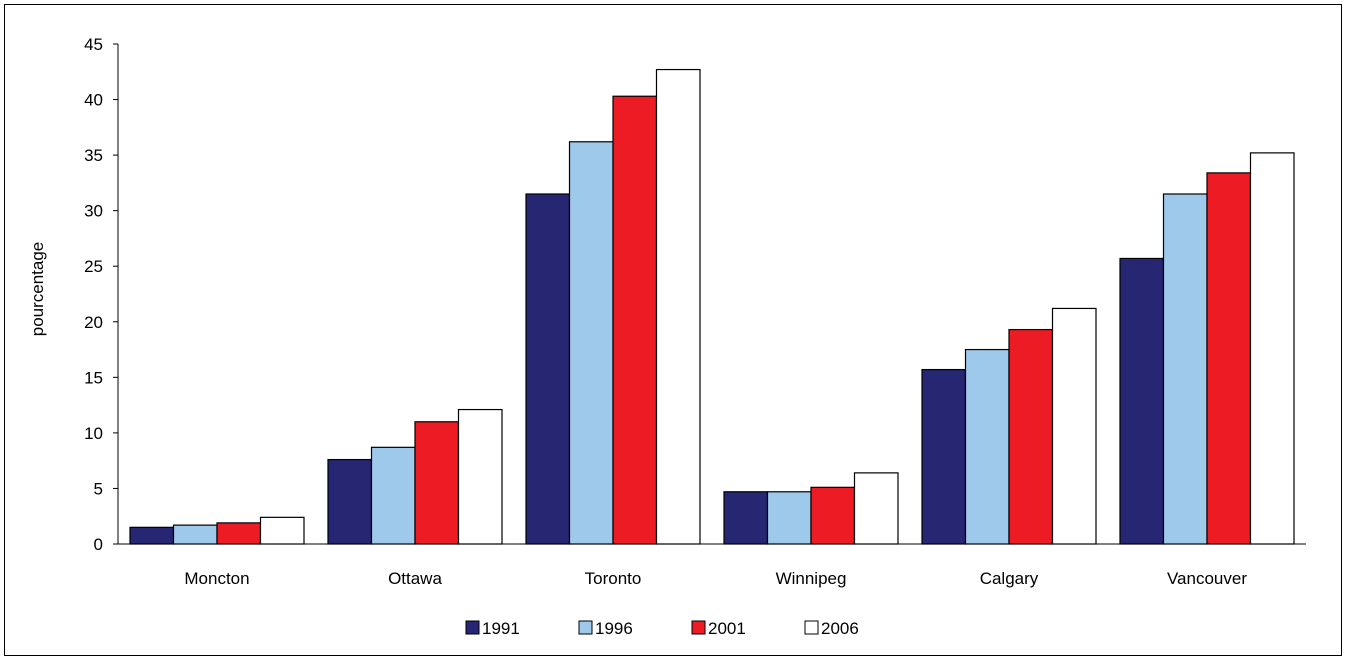 Image resolution: width=1348 pixels, height=662 pixels. I want to click on legend-swatch-1991, so click(472, 627).